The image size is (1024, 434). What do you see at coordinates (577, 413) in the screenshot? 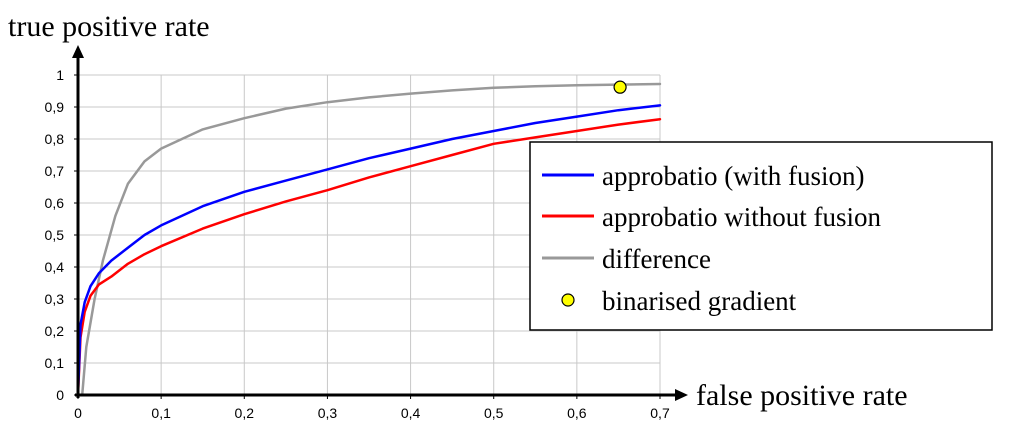
I see `x-tick-label: 0,6` at bounding box center [577, 413].